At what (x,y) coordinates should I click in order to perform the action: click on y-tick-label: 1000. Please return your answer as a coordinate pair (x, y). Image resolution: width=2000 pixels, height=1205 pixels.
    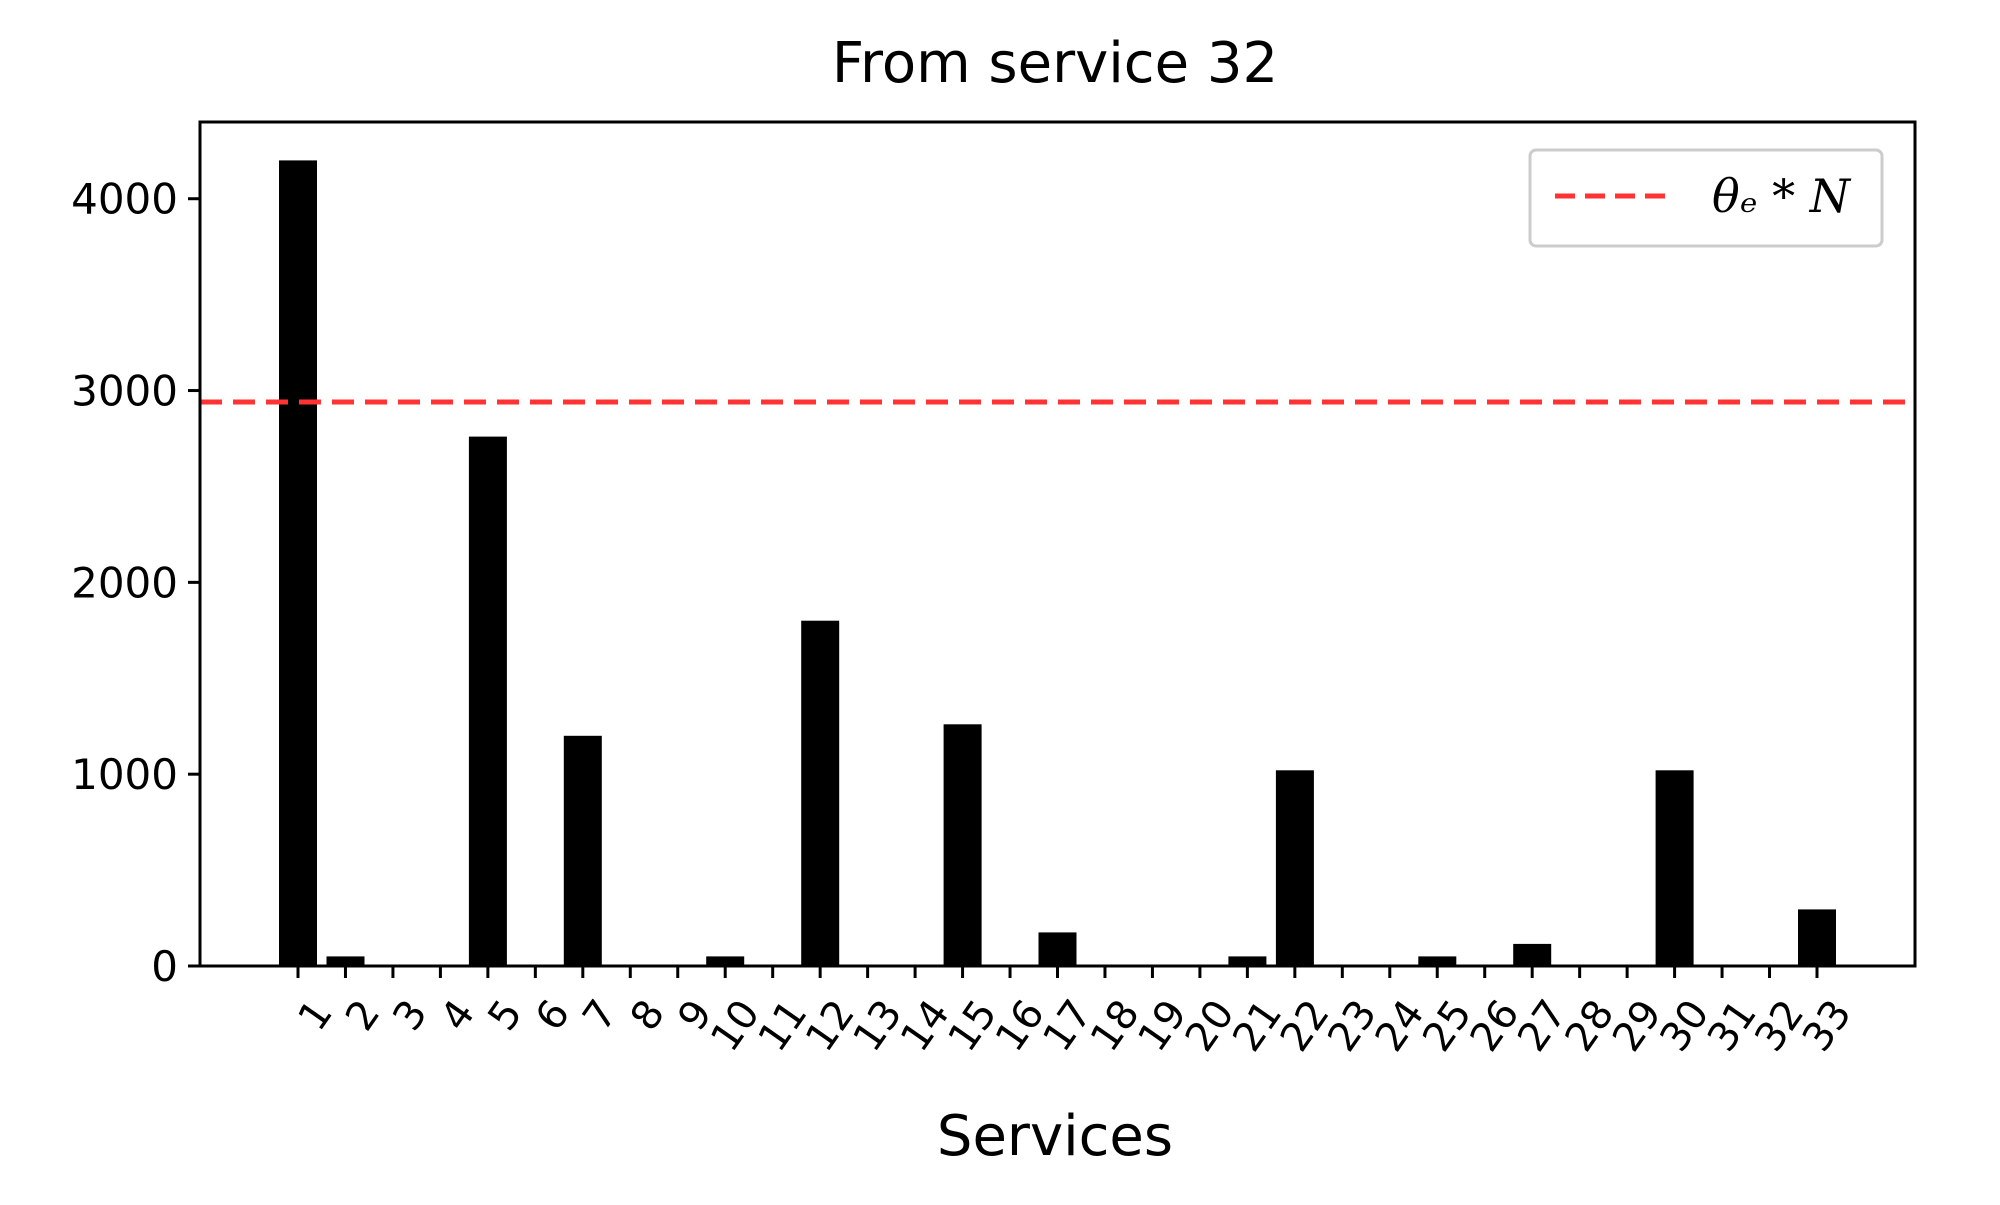
    Looking at the image, I should click on (124, 774).